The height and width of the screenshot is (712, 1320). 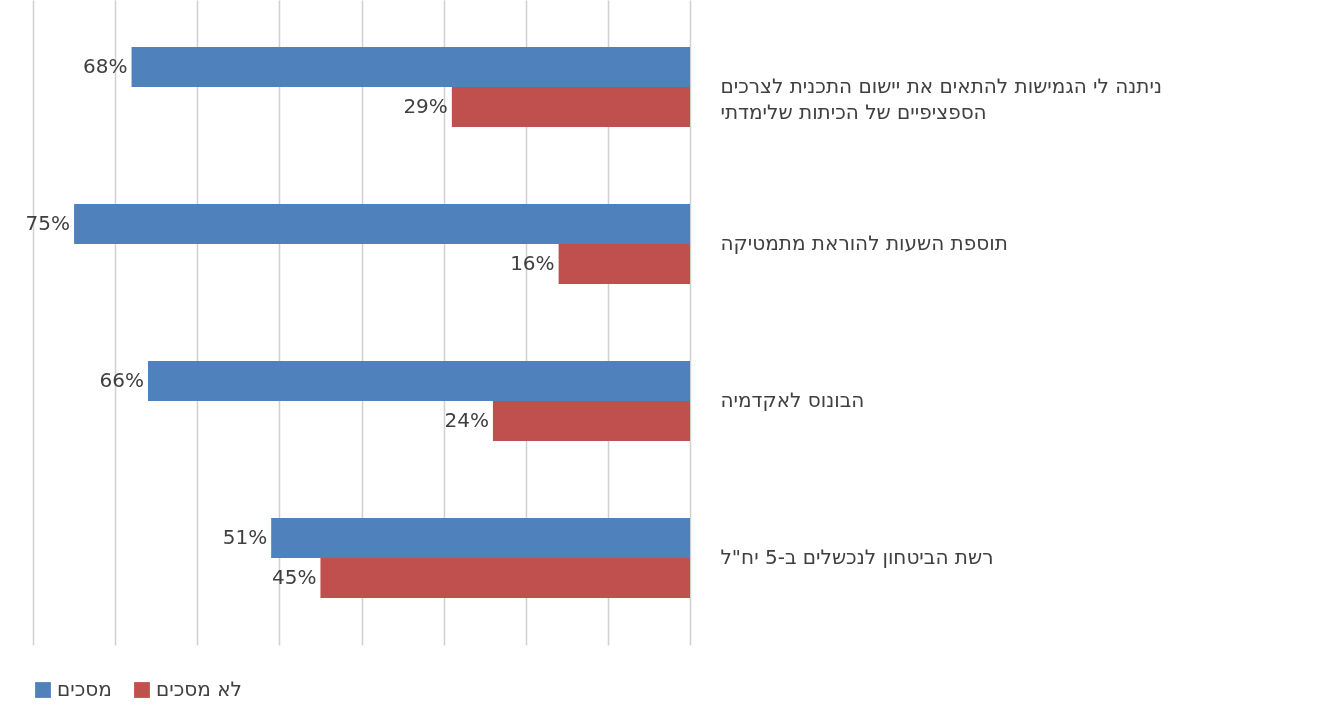 I want to click on data-label: 24%, so click(x=466, y=419).